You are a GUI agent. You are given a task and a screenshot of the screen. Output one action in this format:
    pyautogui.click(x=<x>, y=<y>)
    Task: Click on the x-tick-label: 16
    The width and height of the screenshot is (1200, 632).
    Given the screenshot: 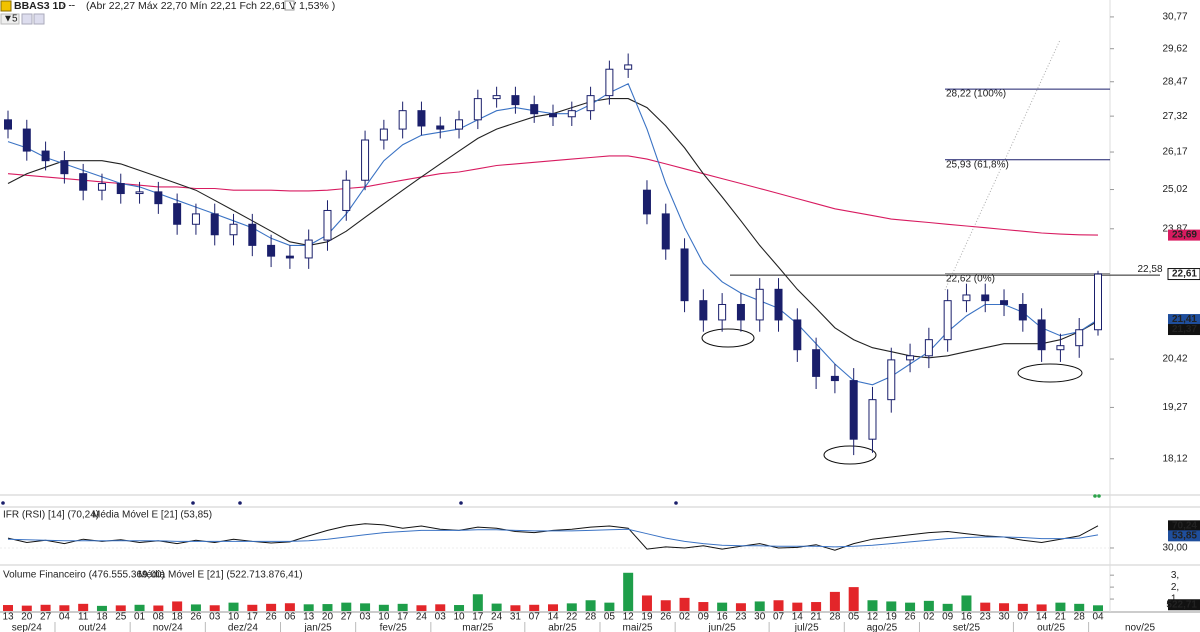 What is the action you would take?
    pyautogui.click(x=967, y=617)
    